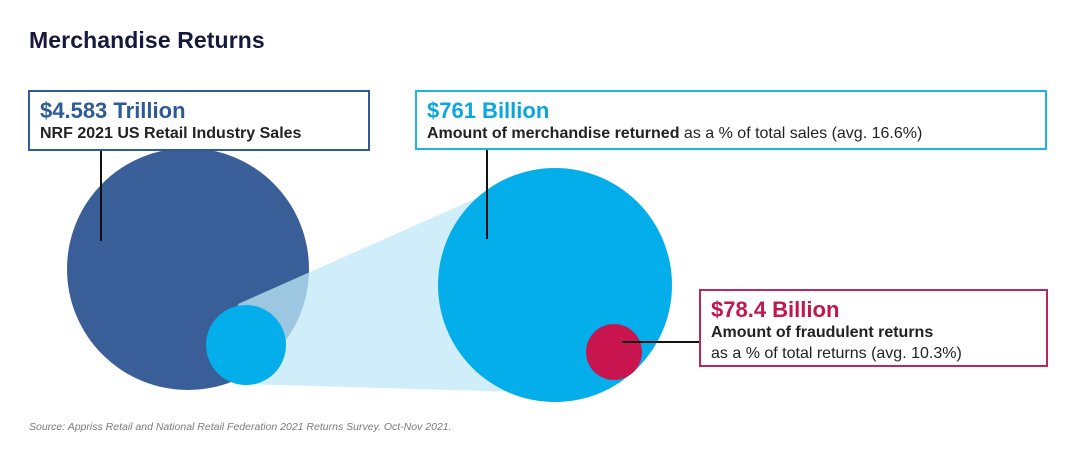  What do you see at coordinates (246, 345) in the screenshot?
I see `returned-share-circle` at bounding box center [246, 345].